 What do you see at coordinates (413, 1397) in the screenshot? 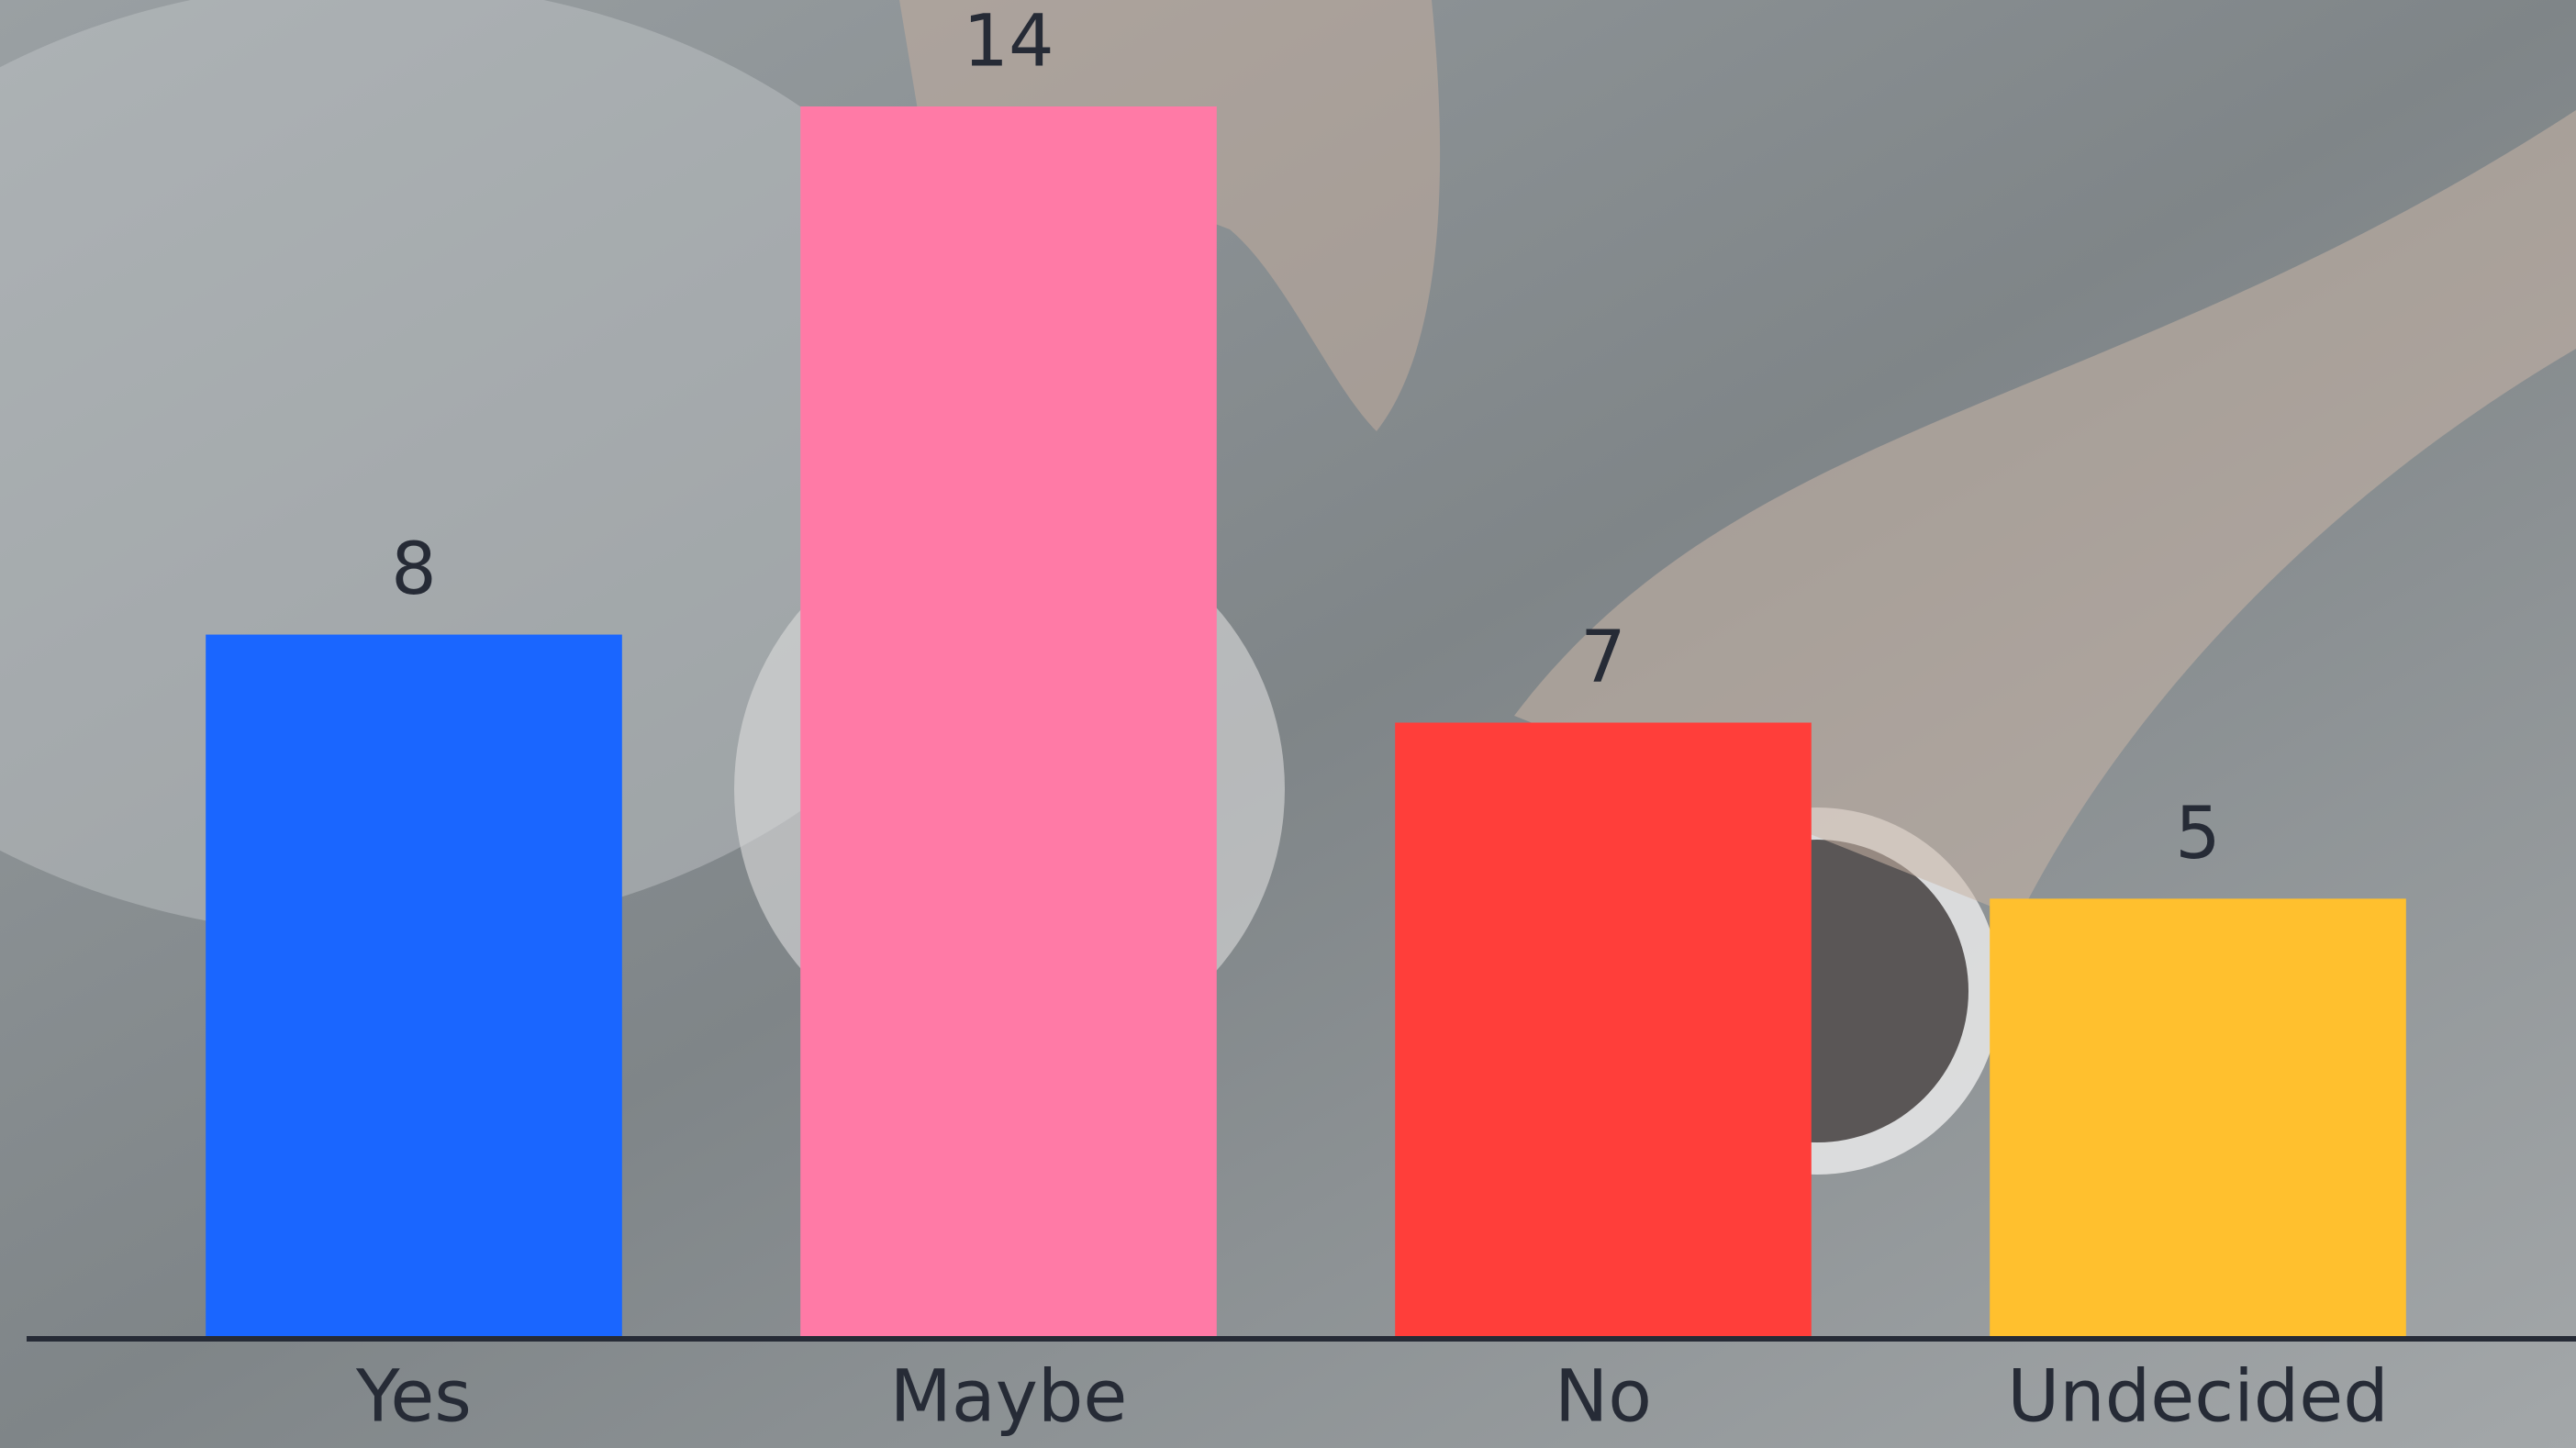
I see `x-tick-label: Yes` at bounding box center [413, 1397].